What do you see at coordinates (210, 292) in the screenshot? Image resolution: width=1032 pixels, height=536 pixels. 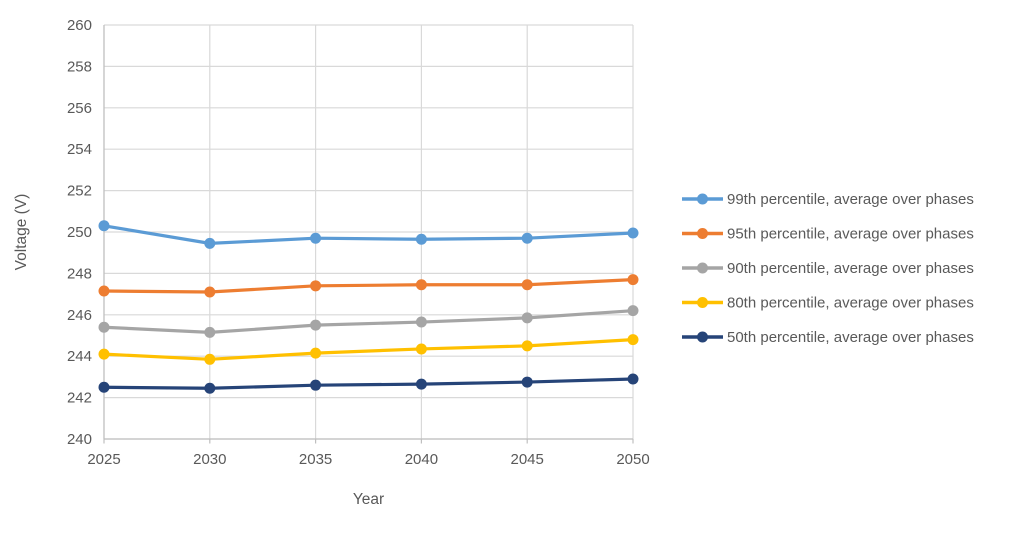 I see `data-point-95th-percentile-2030` at bounding box center [210, 292].